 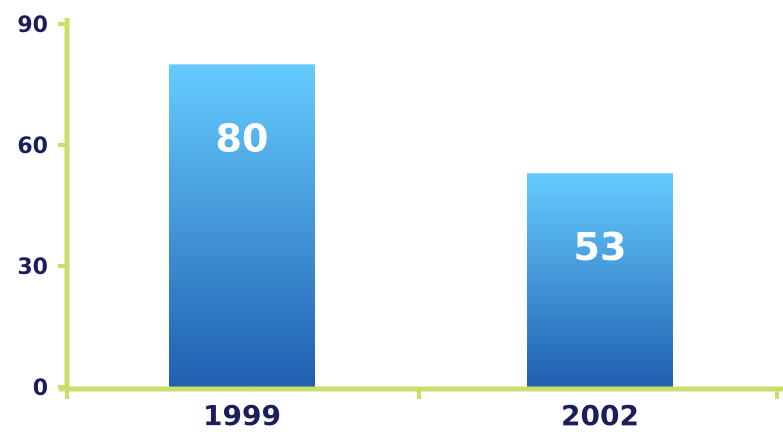 I want to click on x-tick-label-1999: 1999, so click(x=242, y=415).